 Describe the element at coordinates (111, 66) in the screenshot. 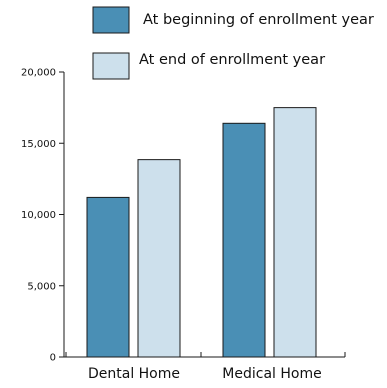

I see `legend-swatch-end` at that location.